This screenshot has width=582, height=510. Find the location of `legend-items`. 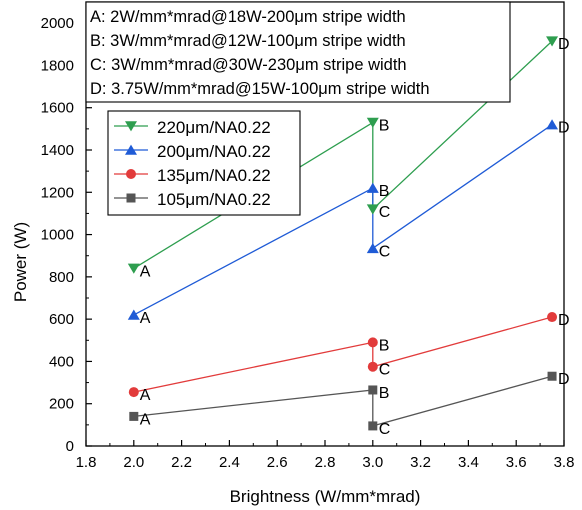

legend-items is located at coordinates (131, 162).